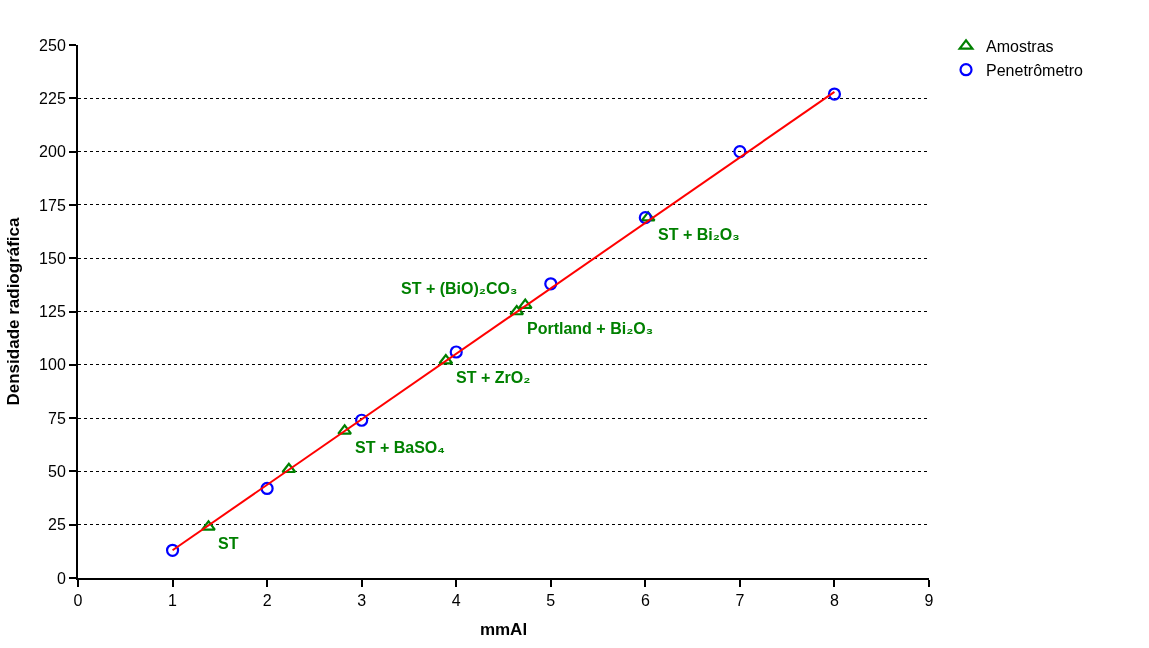 The height and width of the screenshot is (648, 1149). Describe the element at coordinates (228, 543) in the screenshot. I see `annotation: ST` at that location.